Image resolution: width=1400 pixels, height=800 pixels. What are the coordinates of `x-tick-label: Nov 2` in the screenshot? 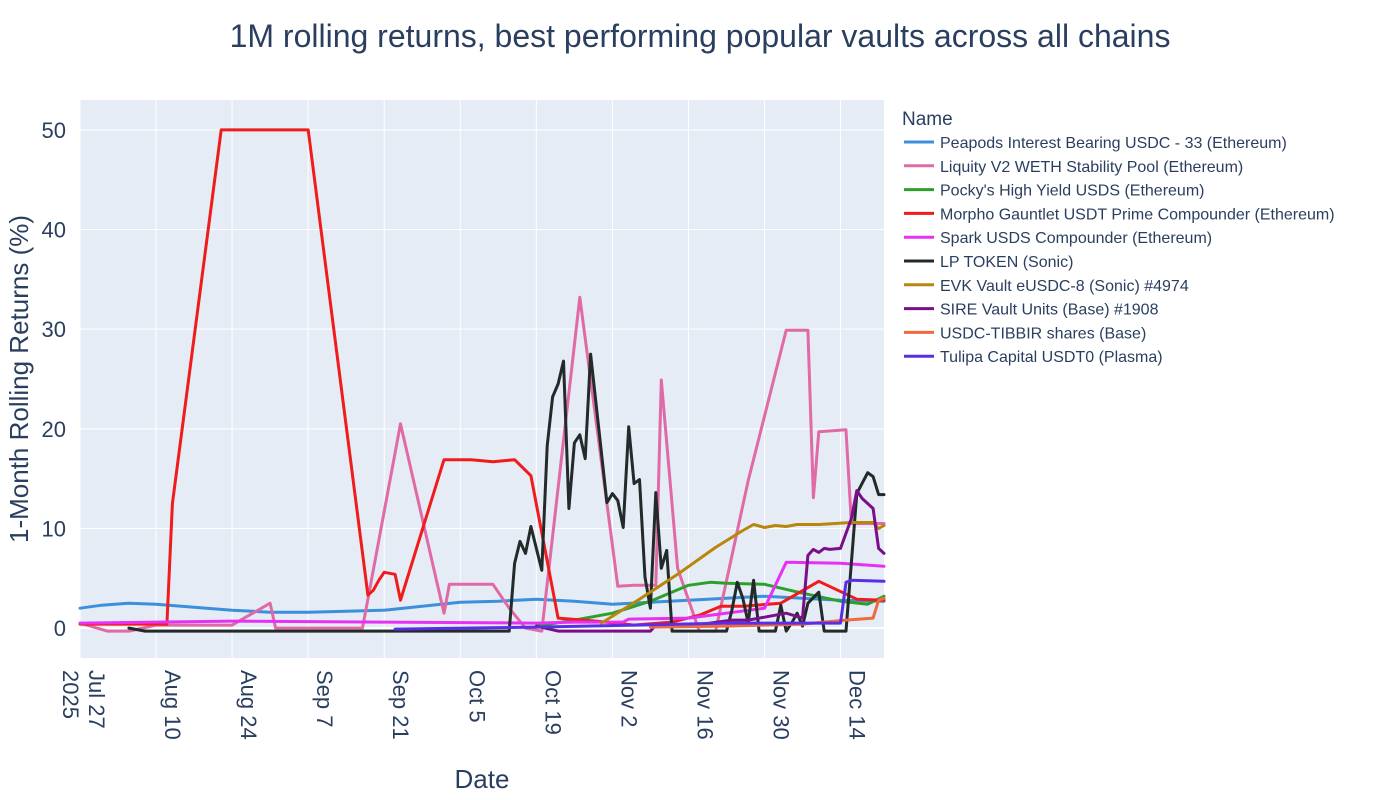 It's located at (628, 698).